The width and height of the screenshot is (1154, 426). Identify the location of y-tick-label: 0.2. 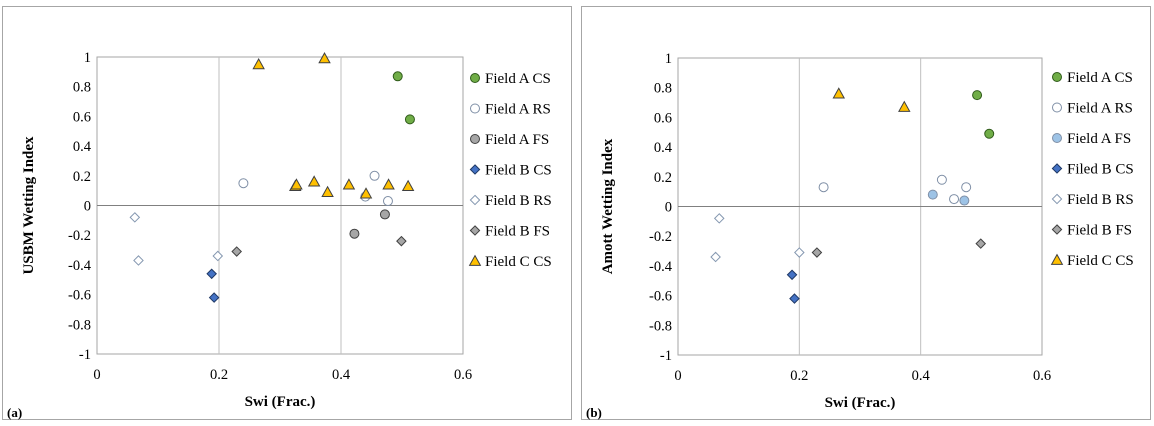
(82, 177).